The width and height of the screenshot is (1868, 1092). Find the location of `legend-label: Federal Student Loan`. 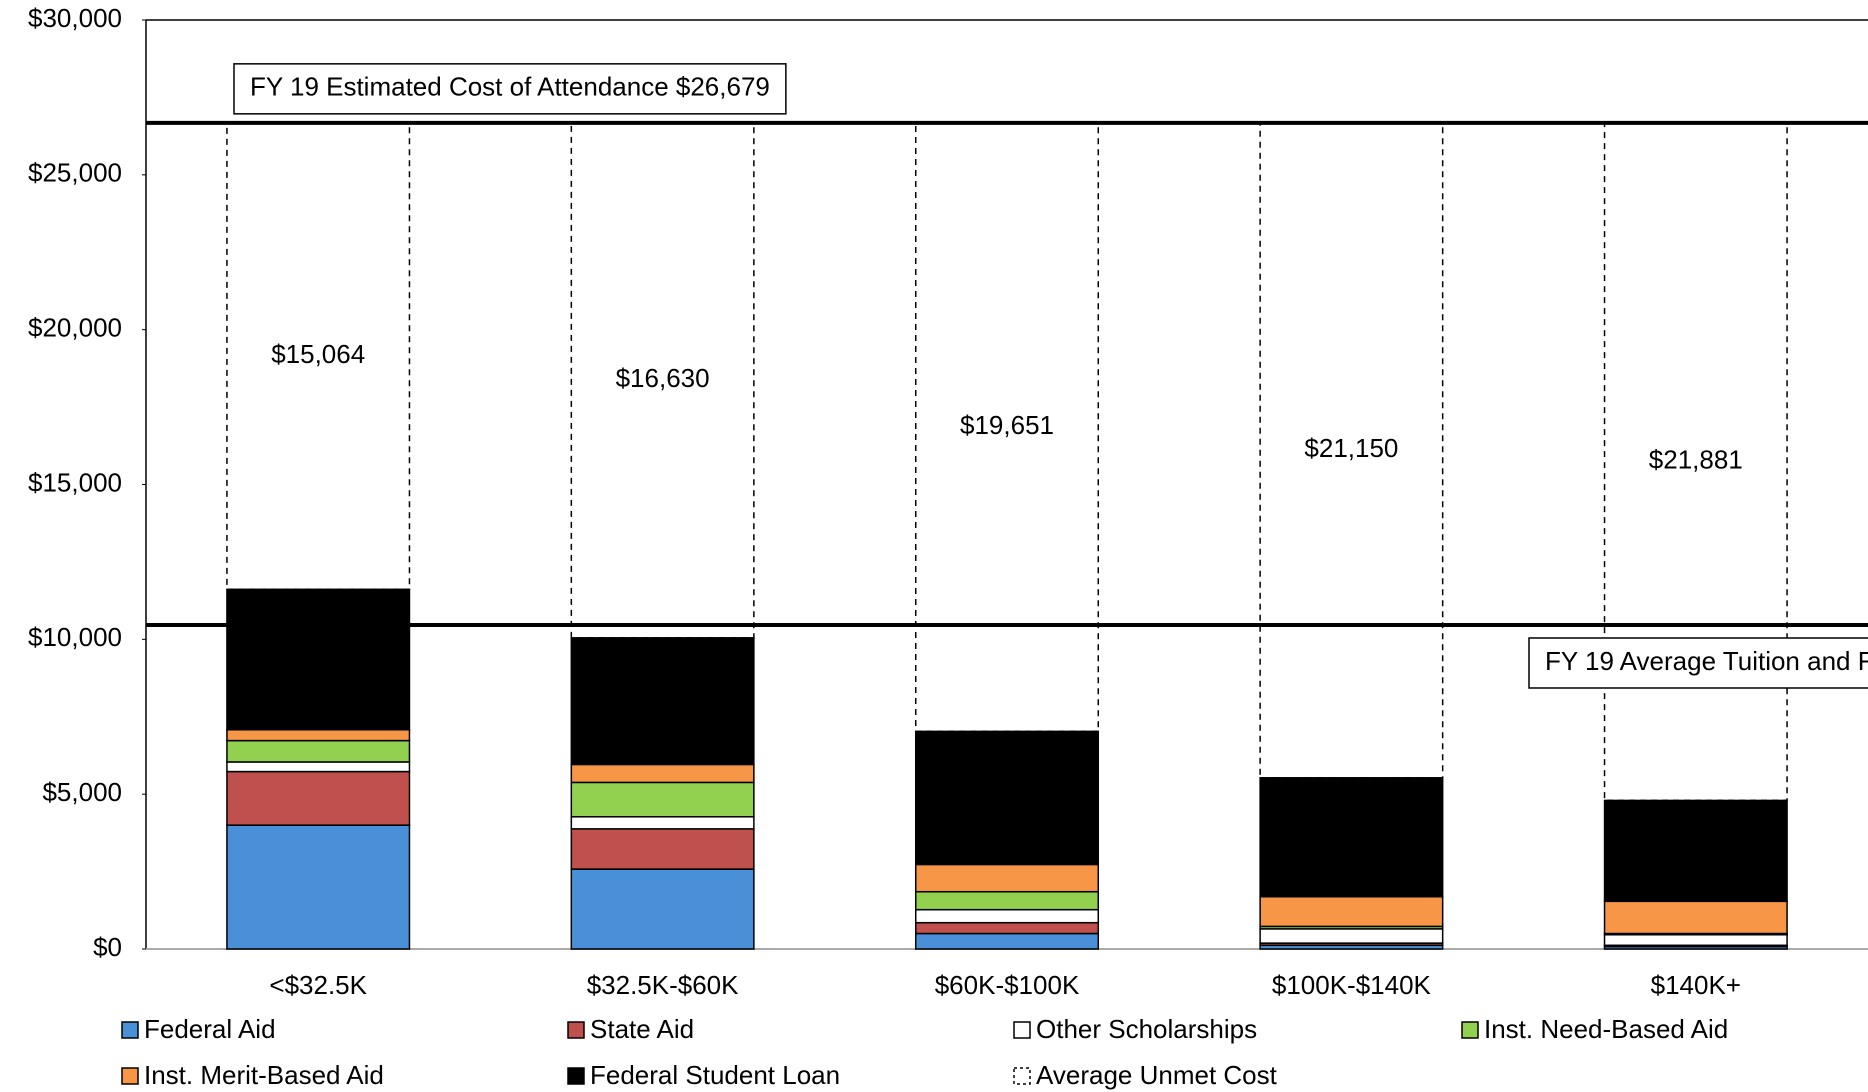

legend-label: Federal Student Loan is located at coordinates (715, 1075).